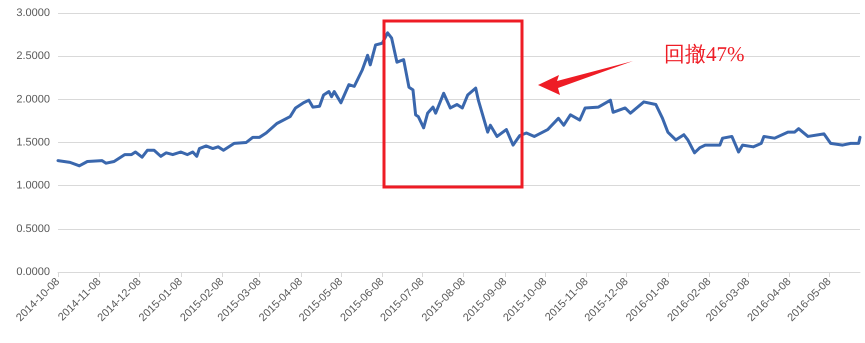 The image size is (865, 343). I want to click on y-tick-label: 1.5000, so click(33, 142).